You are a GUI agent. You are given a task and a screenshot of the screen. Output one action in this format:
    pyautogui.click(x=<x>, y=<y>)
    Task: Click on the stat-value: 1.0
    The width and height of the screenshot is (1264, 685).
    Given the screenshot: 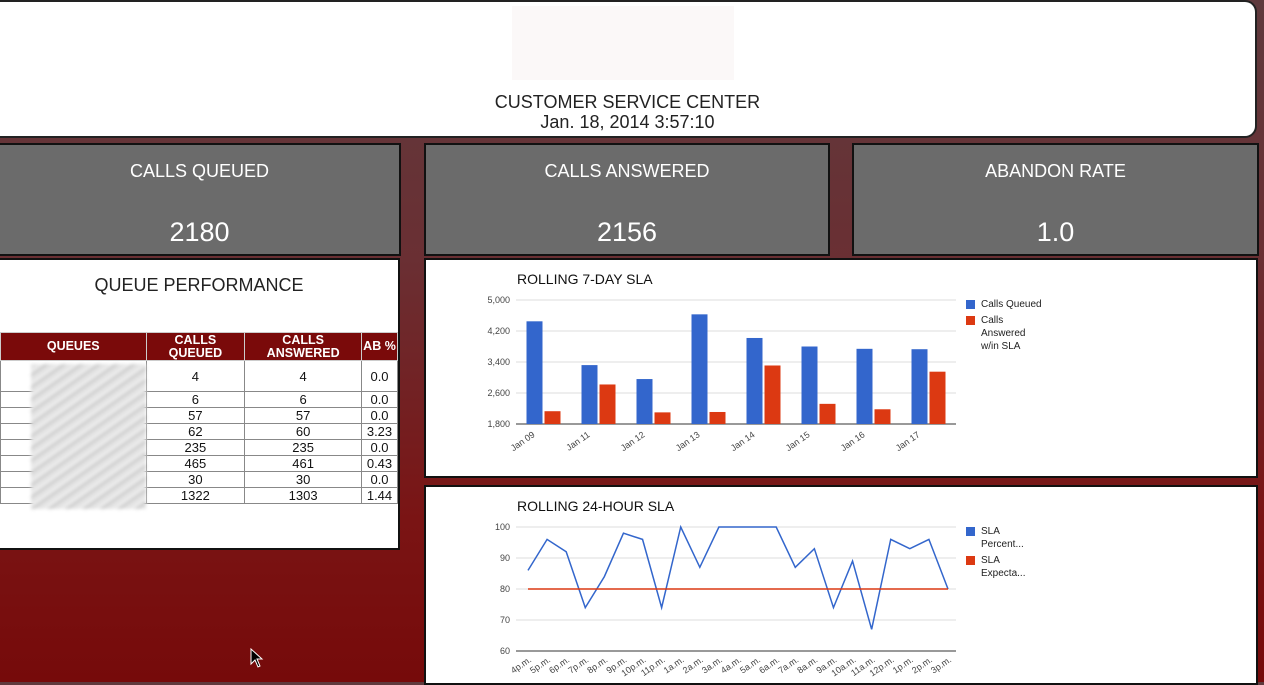 What is the action you would take?
    pyautogui.click(x=1055, y=232)
    